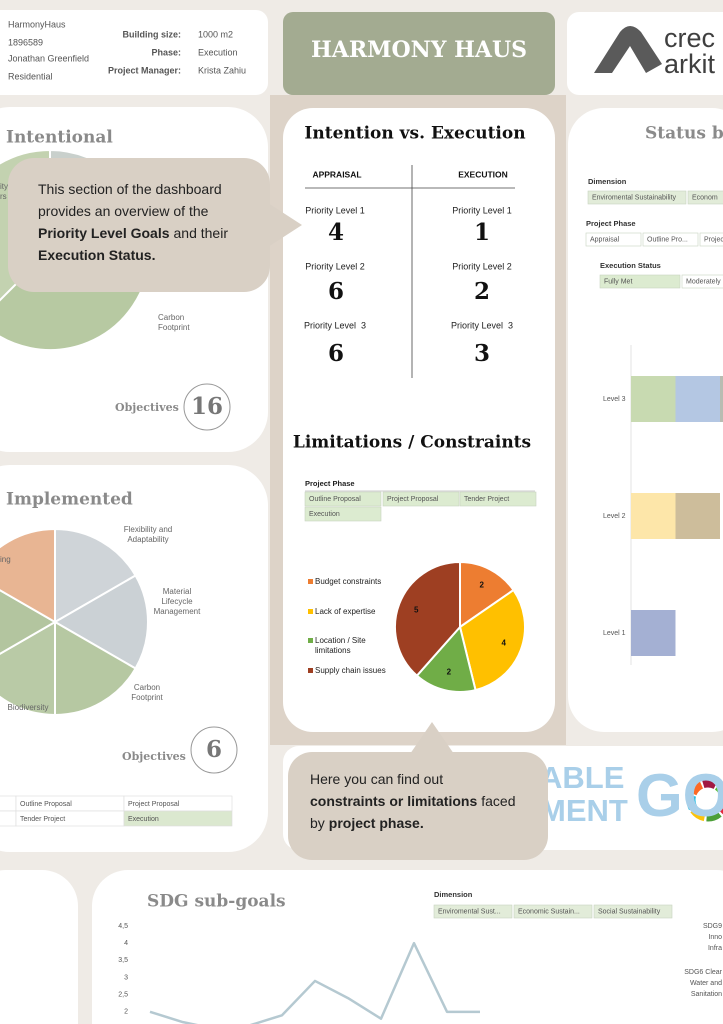  I want to click on sdg-wheel, so click(704, 800).